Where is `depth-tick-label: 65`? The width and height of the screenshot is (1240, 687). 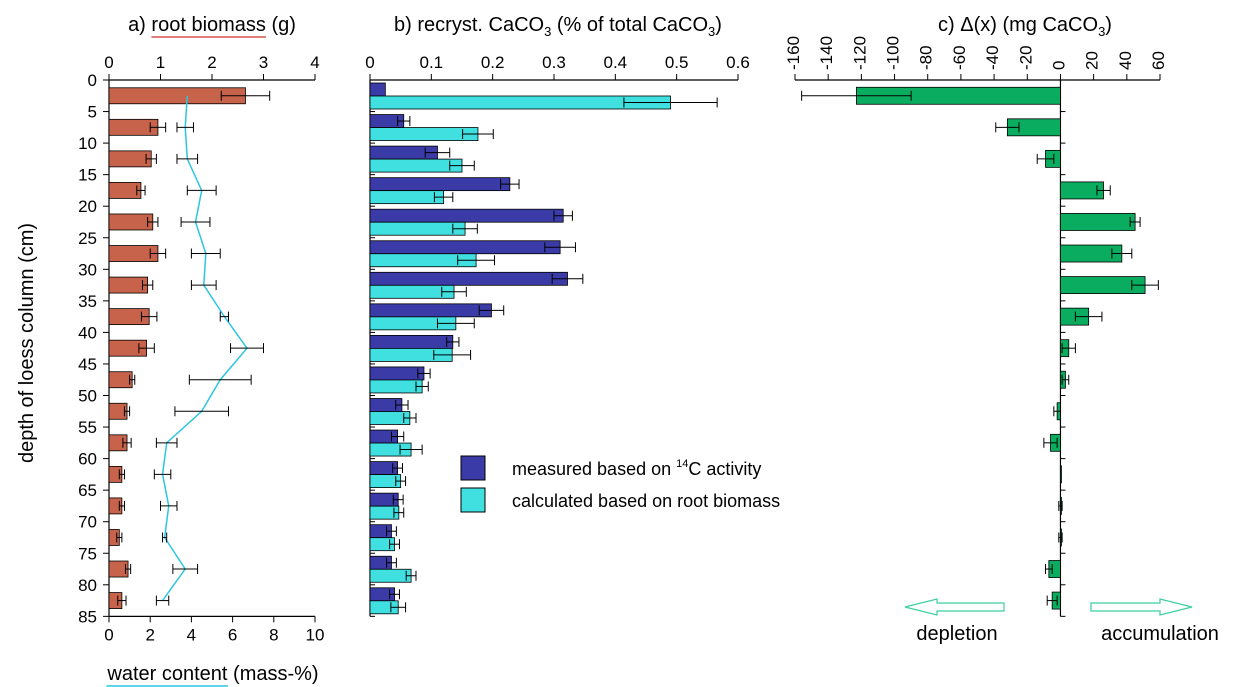 depth-tick-label: 65 is located at coordinates (87, 490).